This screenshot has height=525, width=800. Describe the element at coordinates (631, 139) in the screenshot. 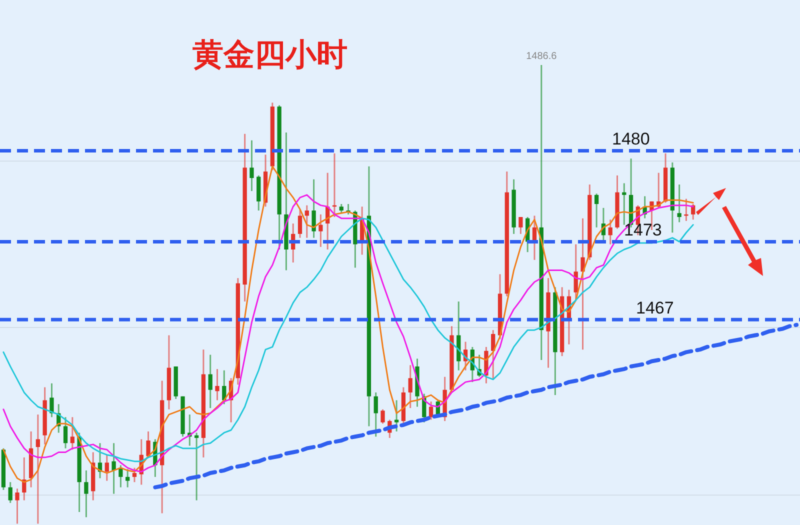

I see `ref-line-label: 1480` at that location.